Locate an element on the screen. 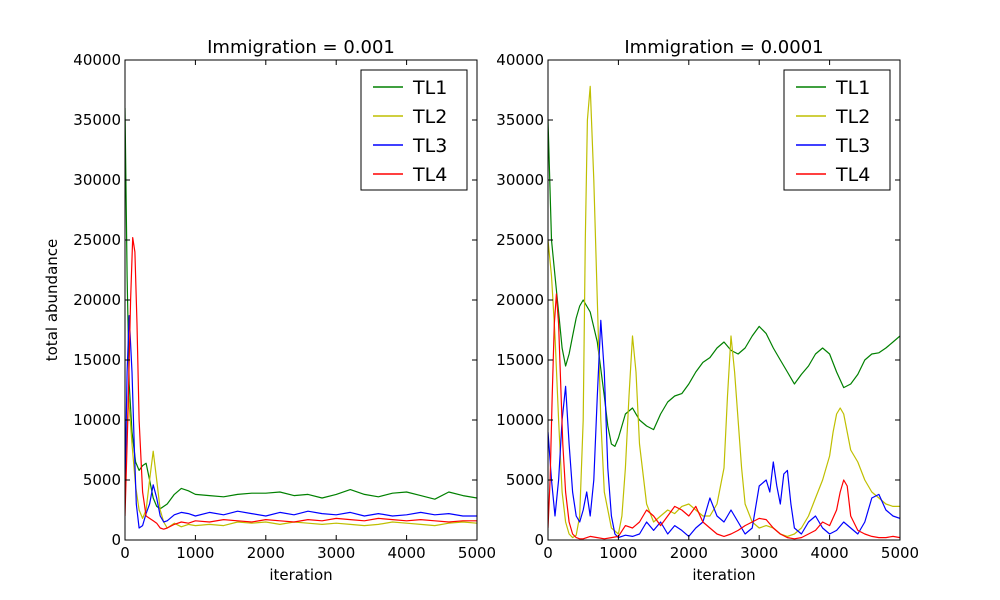 This screenshot has width=1000, height=600. series-line-tl4 is located at coordinates (724, 416).